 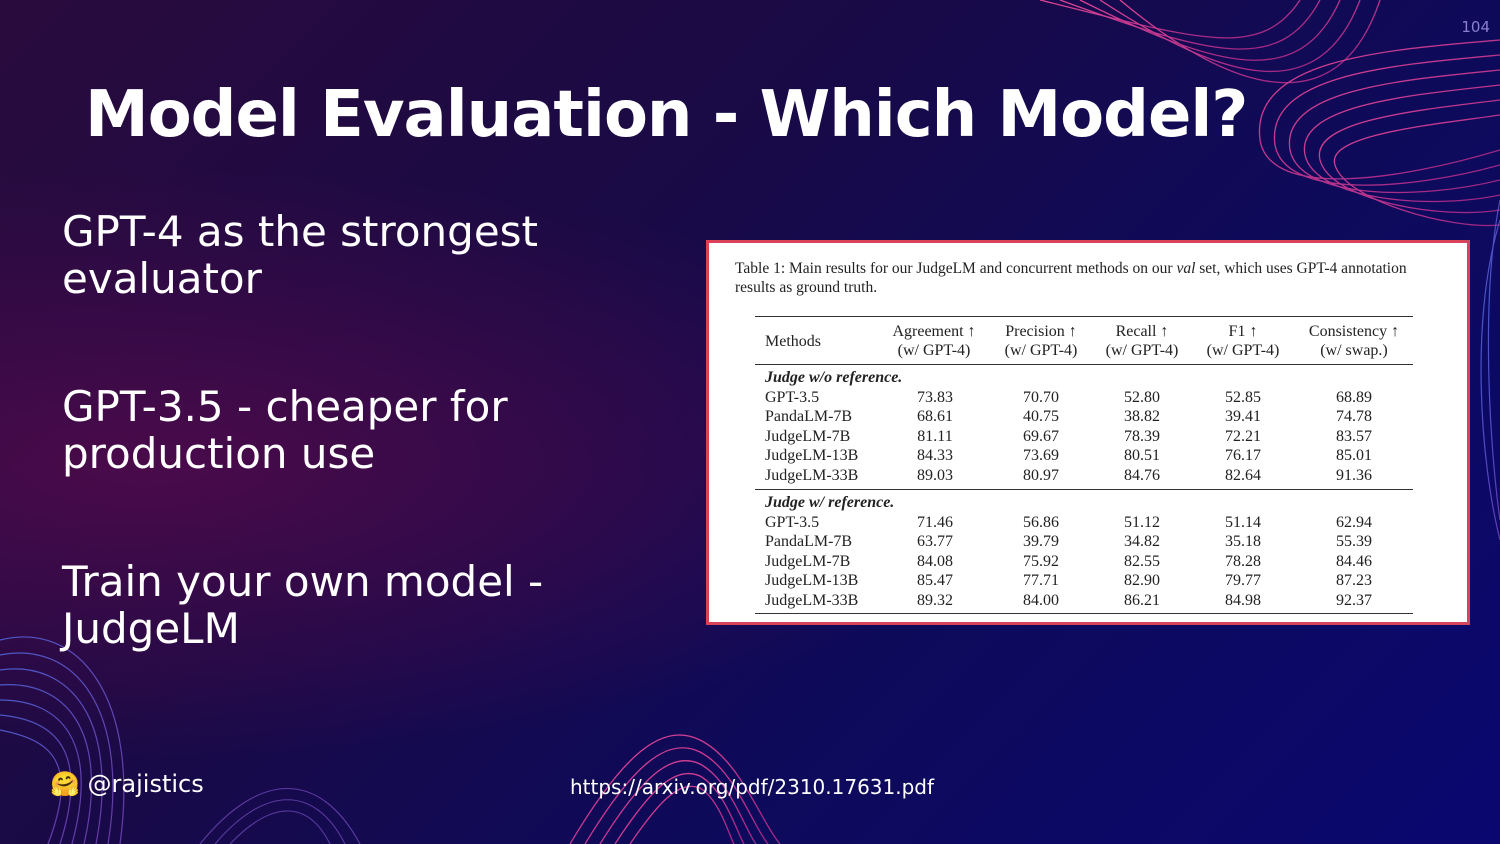 I want to click on table-row: JudgeLM-33B 89.03 80.97 84.76 82.64 91.36, so click(x=1089, y=476).